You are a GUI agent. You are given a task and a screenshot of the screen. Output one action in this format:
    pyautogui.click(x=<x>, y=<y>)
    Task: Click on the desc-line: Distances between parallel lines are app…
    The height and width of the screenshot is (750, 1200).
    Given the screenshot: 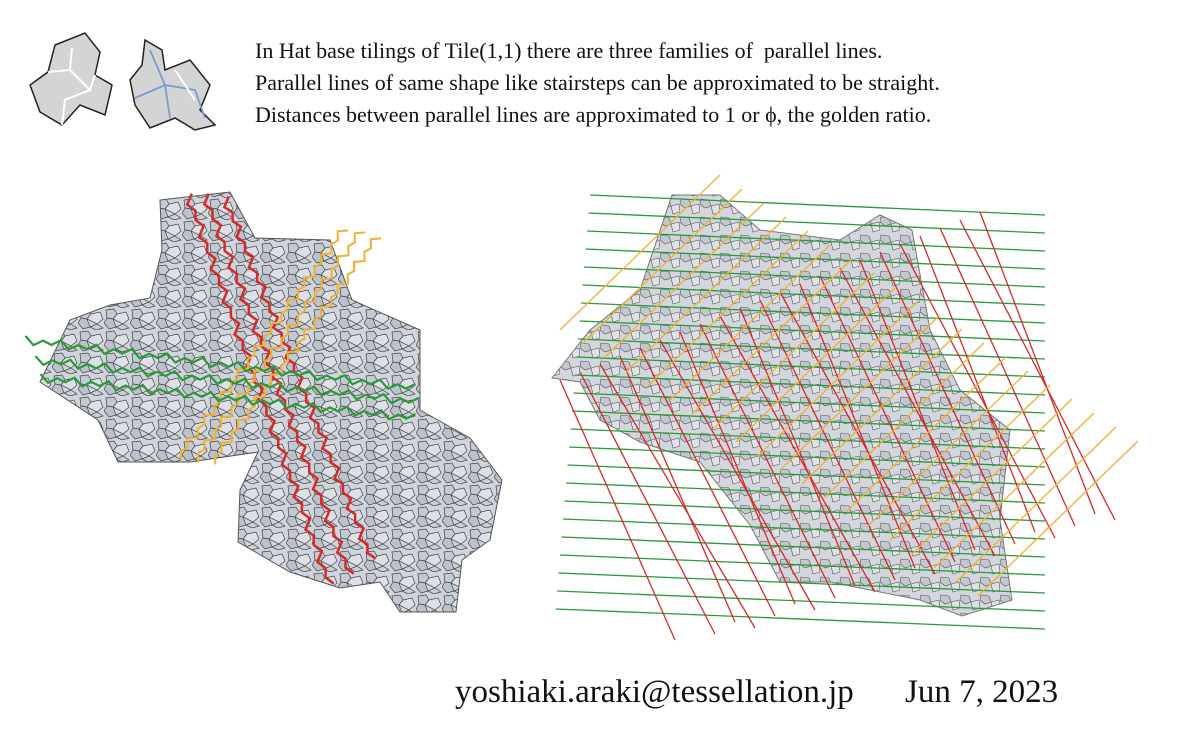 What is the action you would take?
    pyautogui.click(x=593, y=114)
    